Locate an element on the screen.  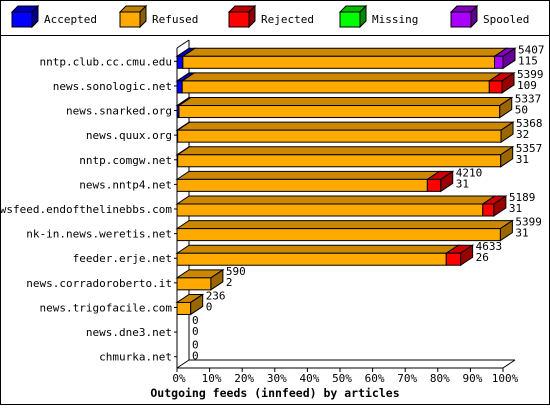
bar-total-label: 4210 is located at coordinates (469, 172).